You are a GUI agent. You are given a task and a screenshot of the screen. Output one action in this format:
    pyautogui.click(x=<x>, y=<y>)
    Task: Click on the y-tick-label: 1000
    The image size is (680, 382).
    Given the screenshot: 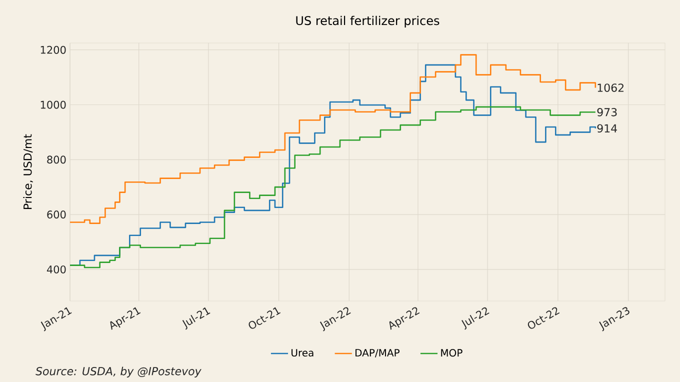 What is the action you would take?
    pyautogui.click(x=53, y=104)
    